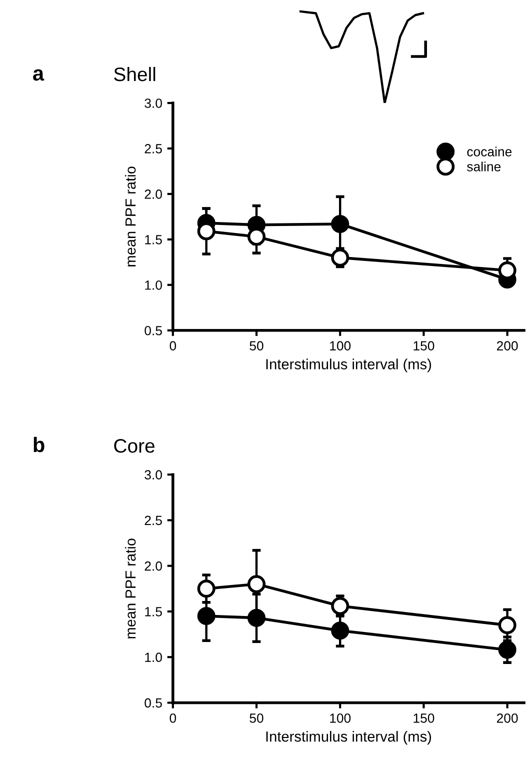  I want to click on chart-title: Core, so click(134, 445).